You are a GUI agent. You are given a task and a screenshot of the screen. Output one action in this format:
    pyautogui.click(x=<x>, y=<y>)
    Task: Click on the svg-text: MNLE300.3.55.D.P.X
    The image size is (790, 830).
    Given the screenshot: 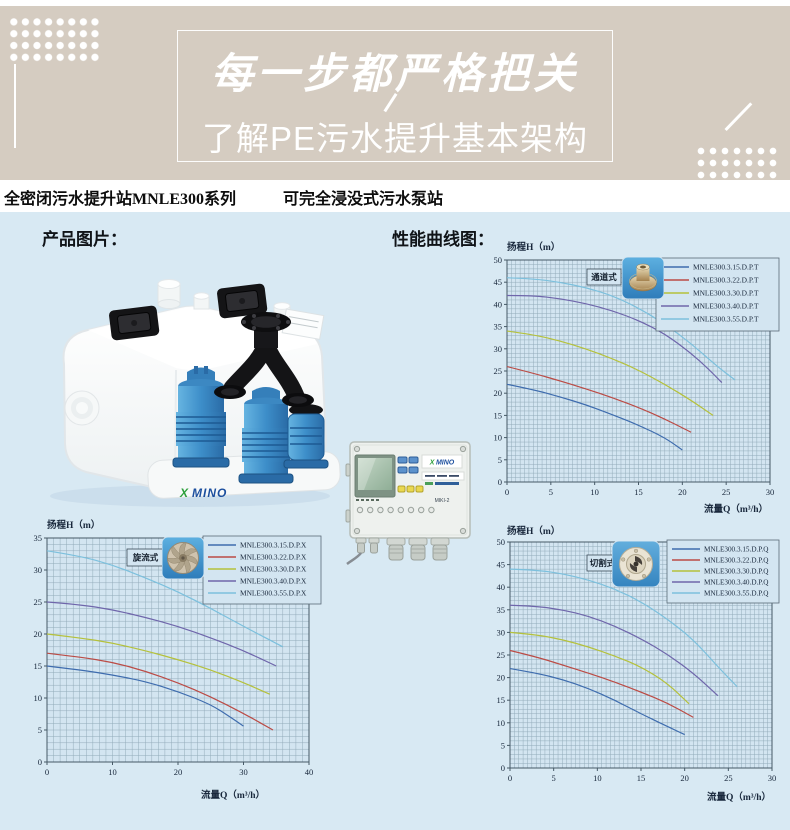 What is the action you would take?
    pyautogui.click(x=273, y=593)
    